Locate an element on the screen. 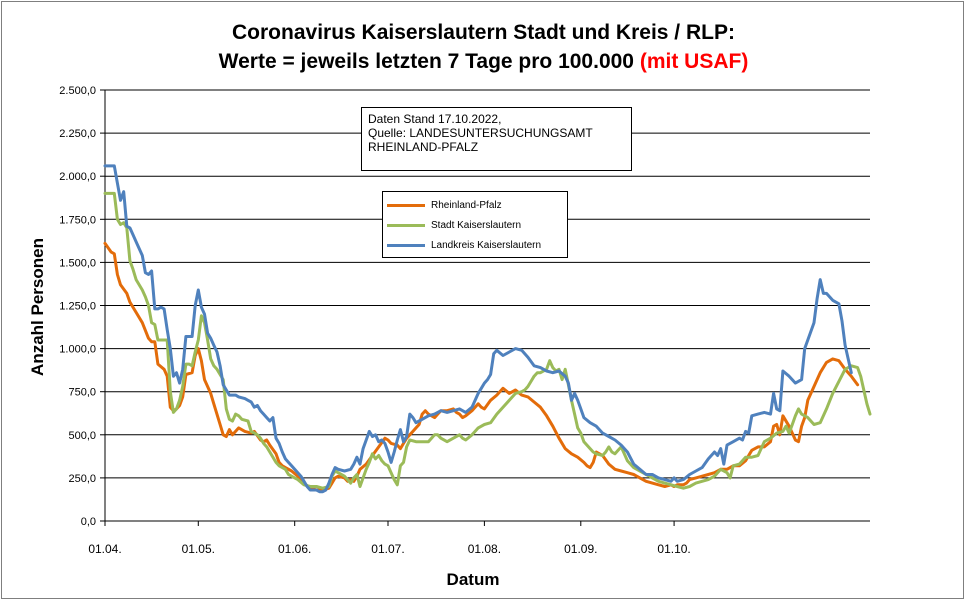 The image size is (967, 602). x-tick-label: 01.08. is located at coordinates (484, 549).